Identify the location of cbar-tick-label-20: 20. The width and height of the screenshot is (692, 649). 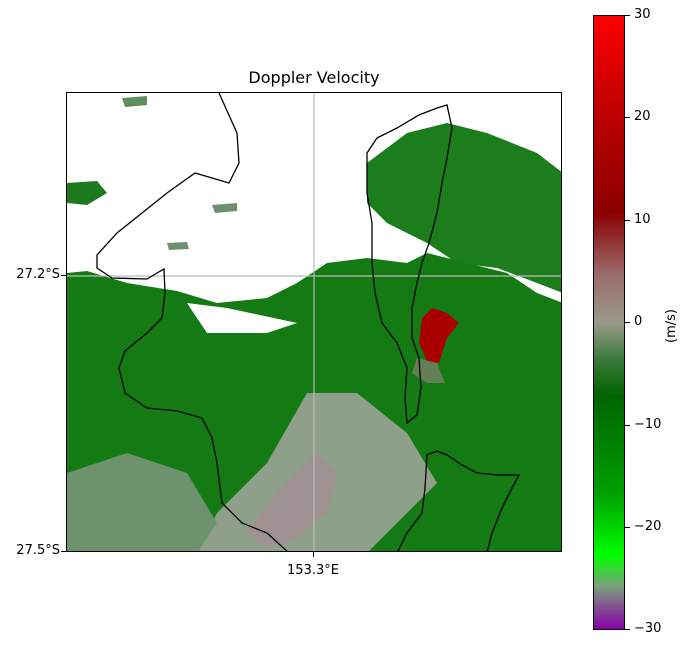
(642, 116).